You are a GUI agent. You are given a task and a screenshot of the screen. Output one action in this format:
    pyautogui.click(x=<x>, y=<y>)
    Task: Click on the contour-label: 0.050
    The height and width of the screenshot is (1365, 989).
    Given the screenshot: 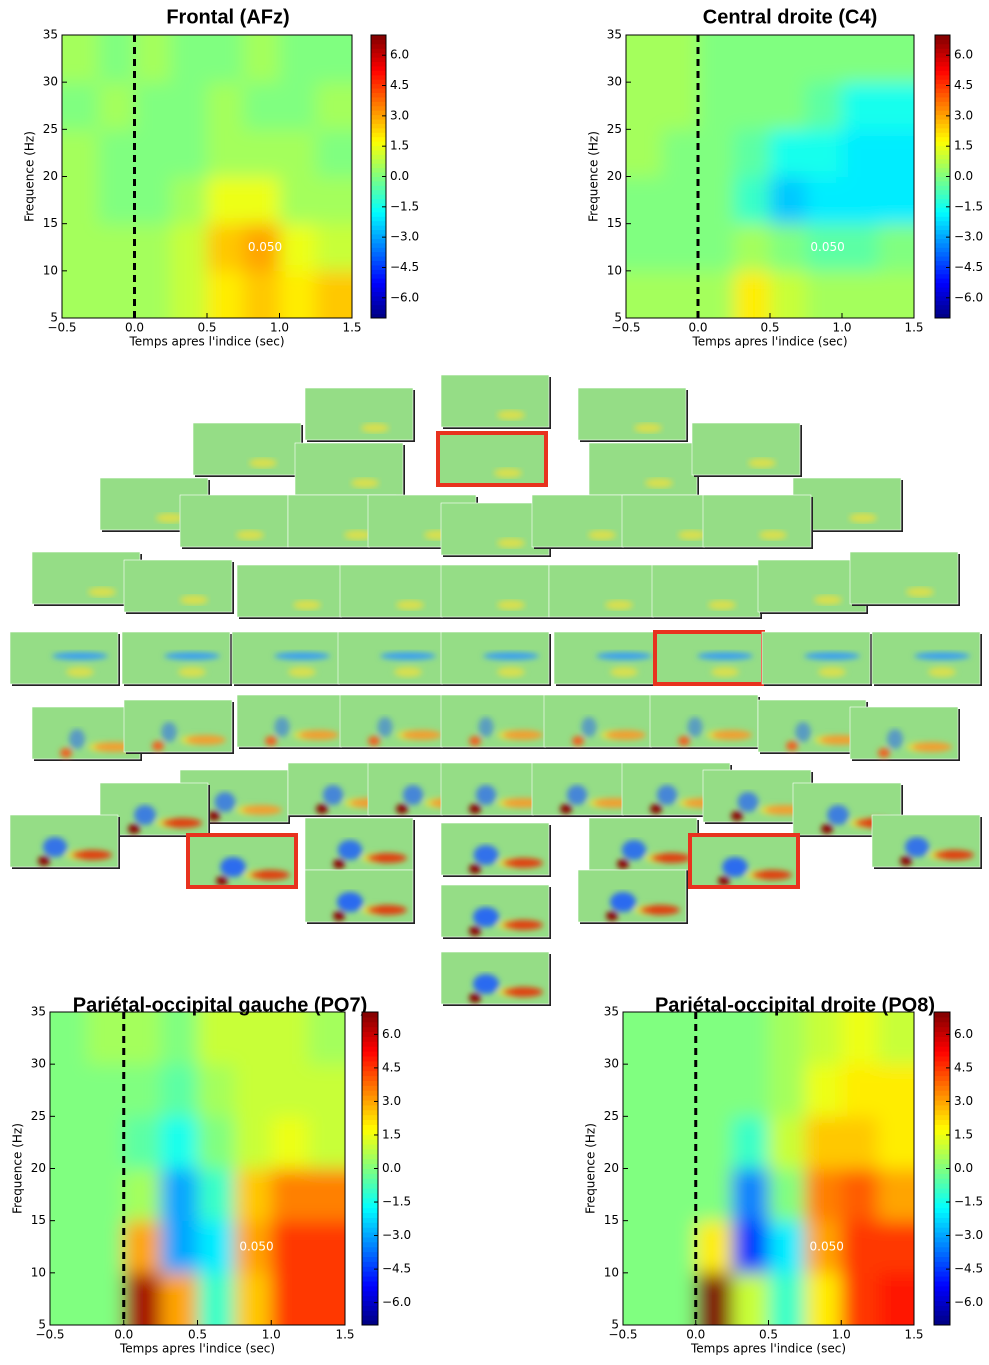 What is the action you would take?
    pyautogui.click(x=265, y=247)
    